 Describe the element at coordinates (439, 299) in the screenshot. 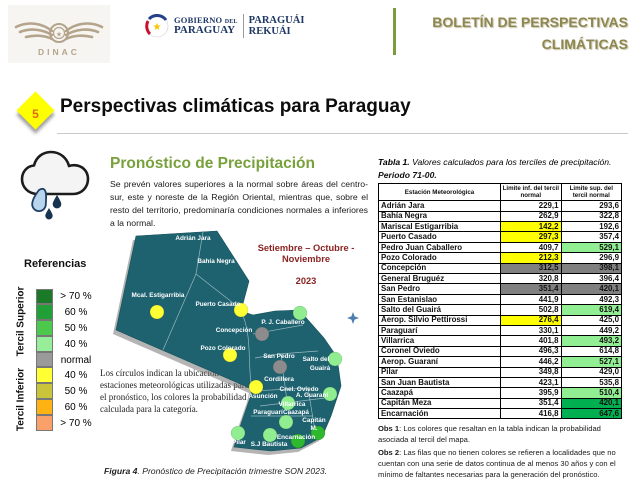

I see `station-name: San Estanislao` at that location.